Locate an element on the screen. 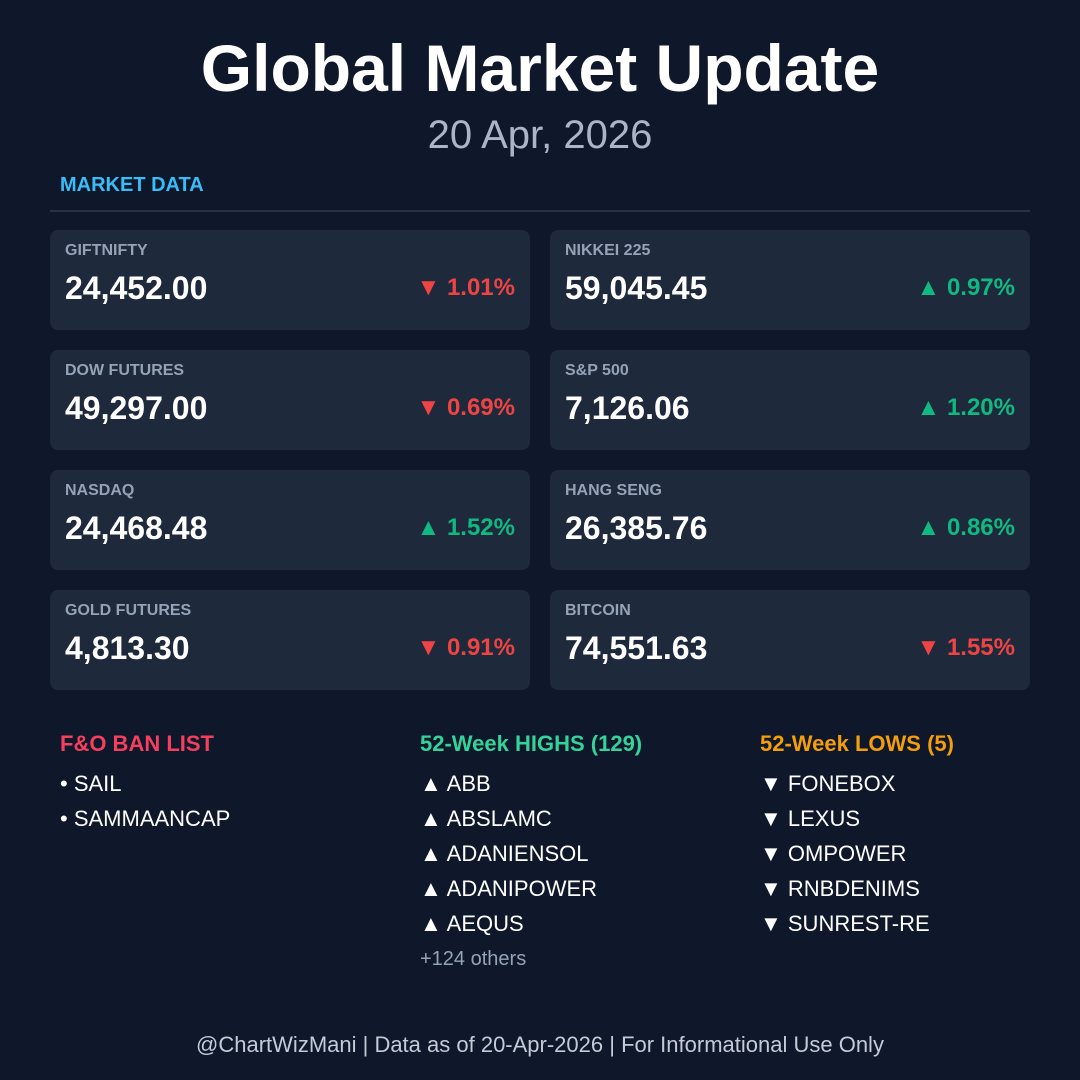 The image size is (1080, 1080). date: 20 Apr, 2026 is located at coordinates (540, 135).